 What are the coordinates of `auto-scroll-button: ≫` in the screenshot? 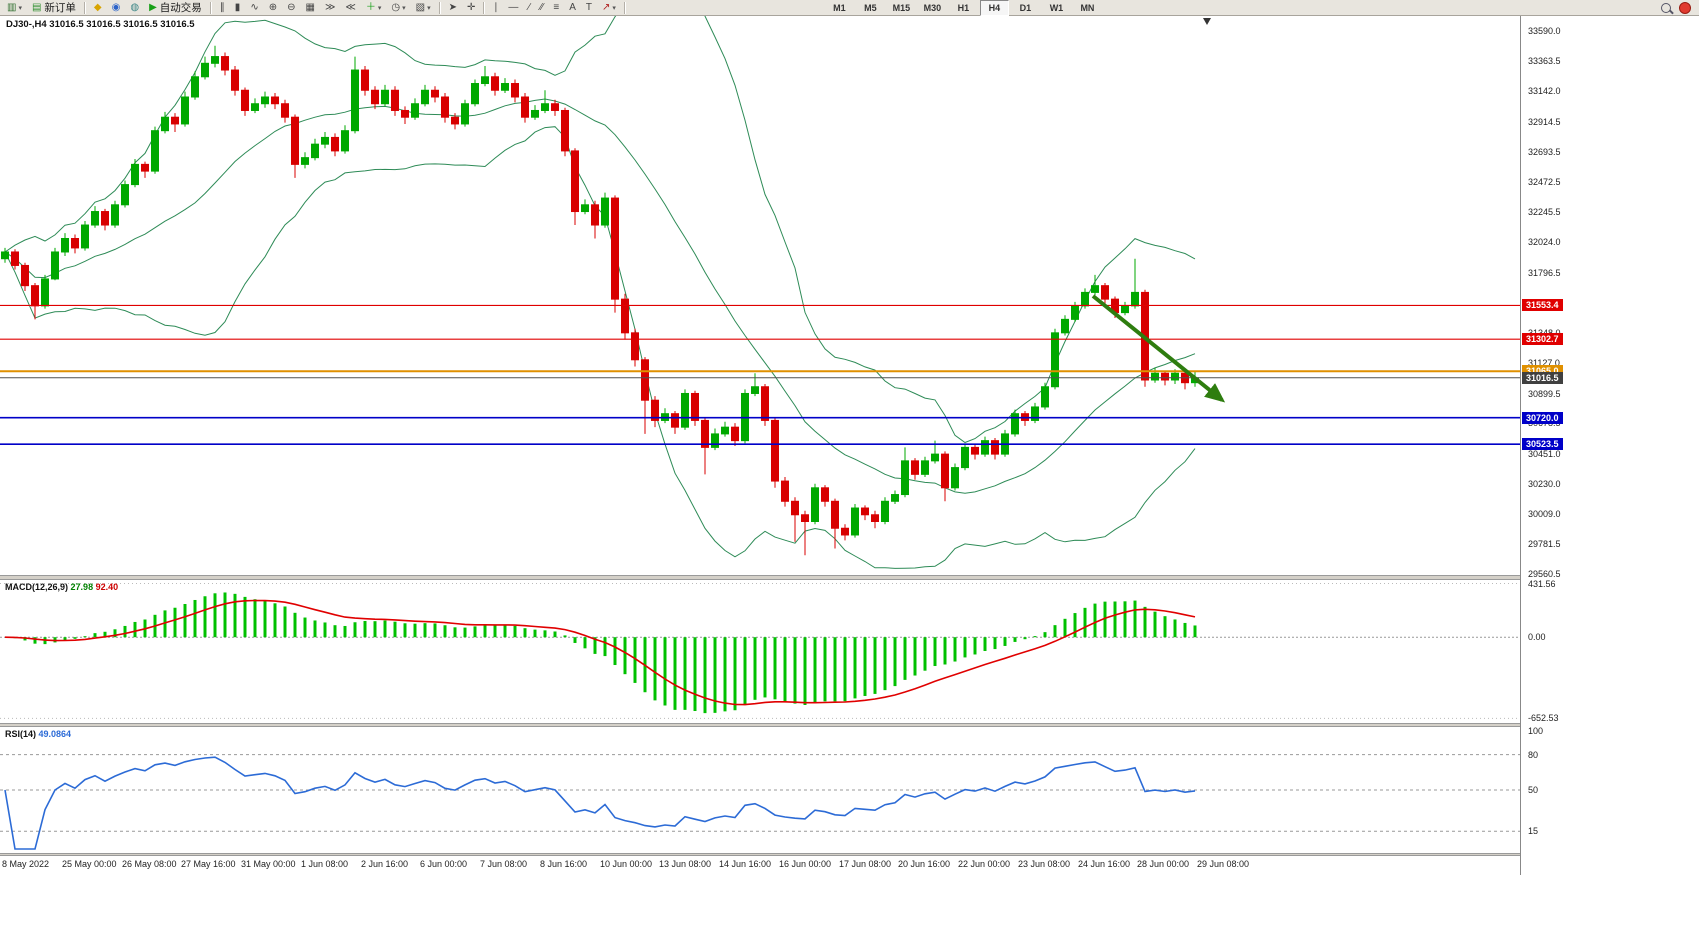 It's located at (330, 8).